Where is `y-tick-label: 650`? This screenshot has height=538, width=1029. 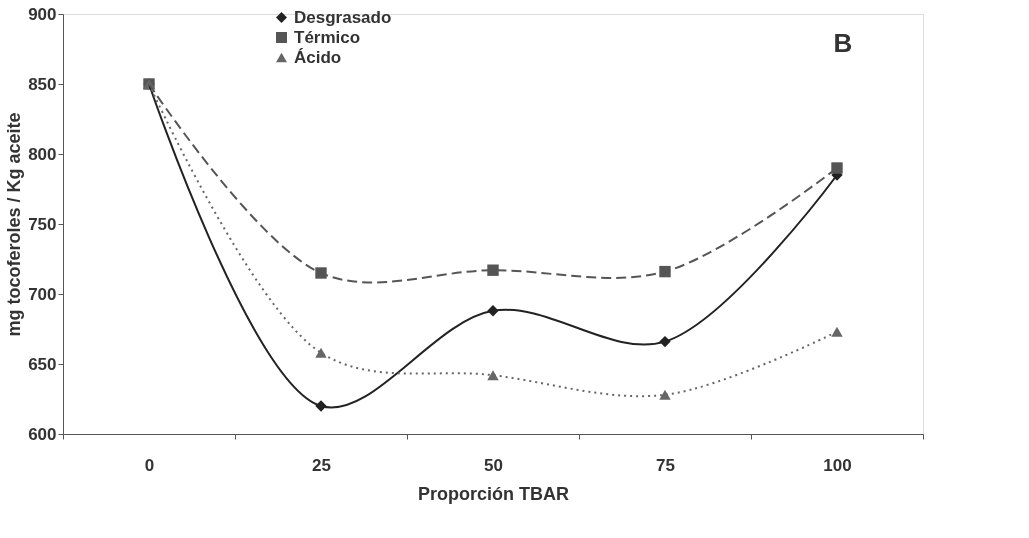
y-tick-label: 650 is located at coordinates (42, 364).